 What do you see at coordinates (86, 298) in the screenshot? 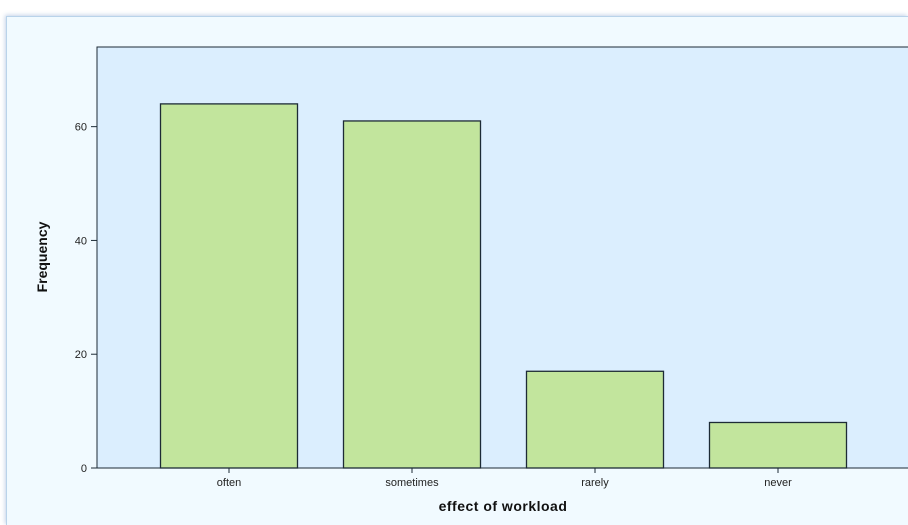
I see `y-axis: 0 20 40 60` at bounding box center [86, 298].